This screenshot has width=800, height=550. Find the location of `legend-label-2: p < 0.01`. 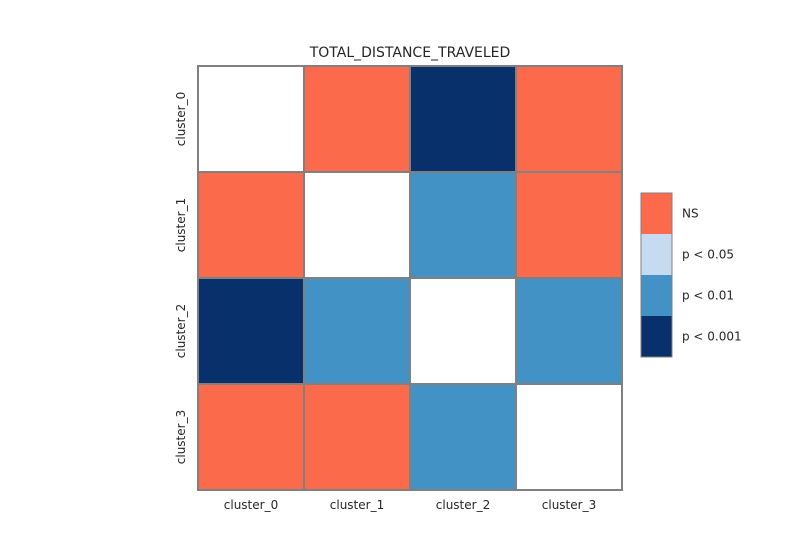

legend-label-2: p < 0.01 is located at coordinates (708, 296).